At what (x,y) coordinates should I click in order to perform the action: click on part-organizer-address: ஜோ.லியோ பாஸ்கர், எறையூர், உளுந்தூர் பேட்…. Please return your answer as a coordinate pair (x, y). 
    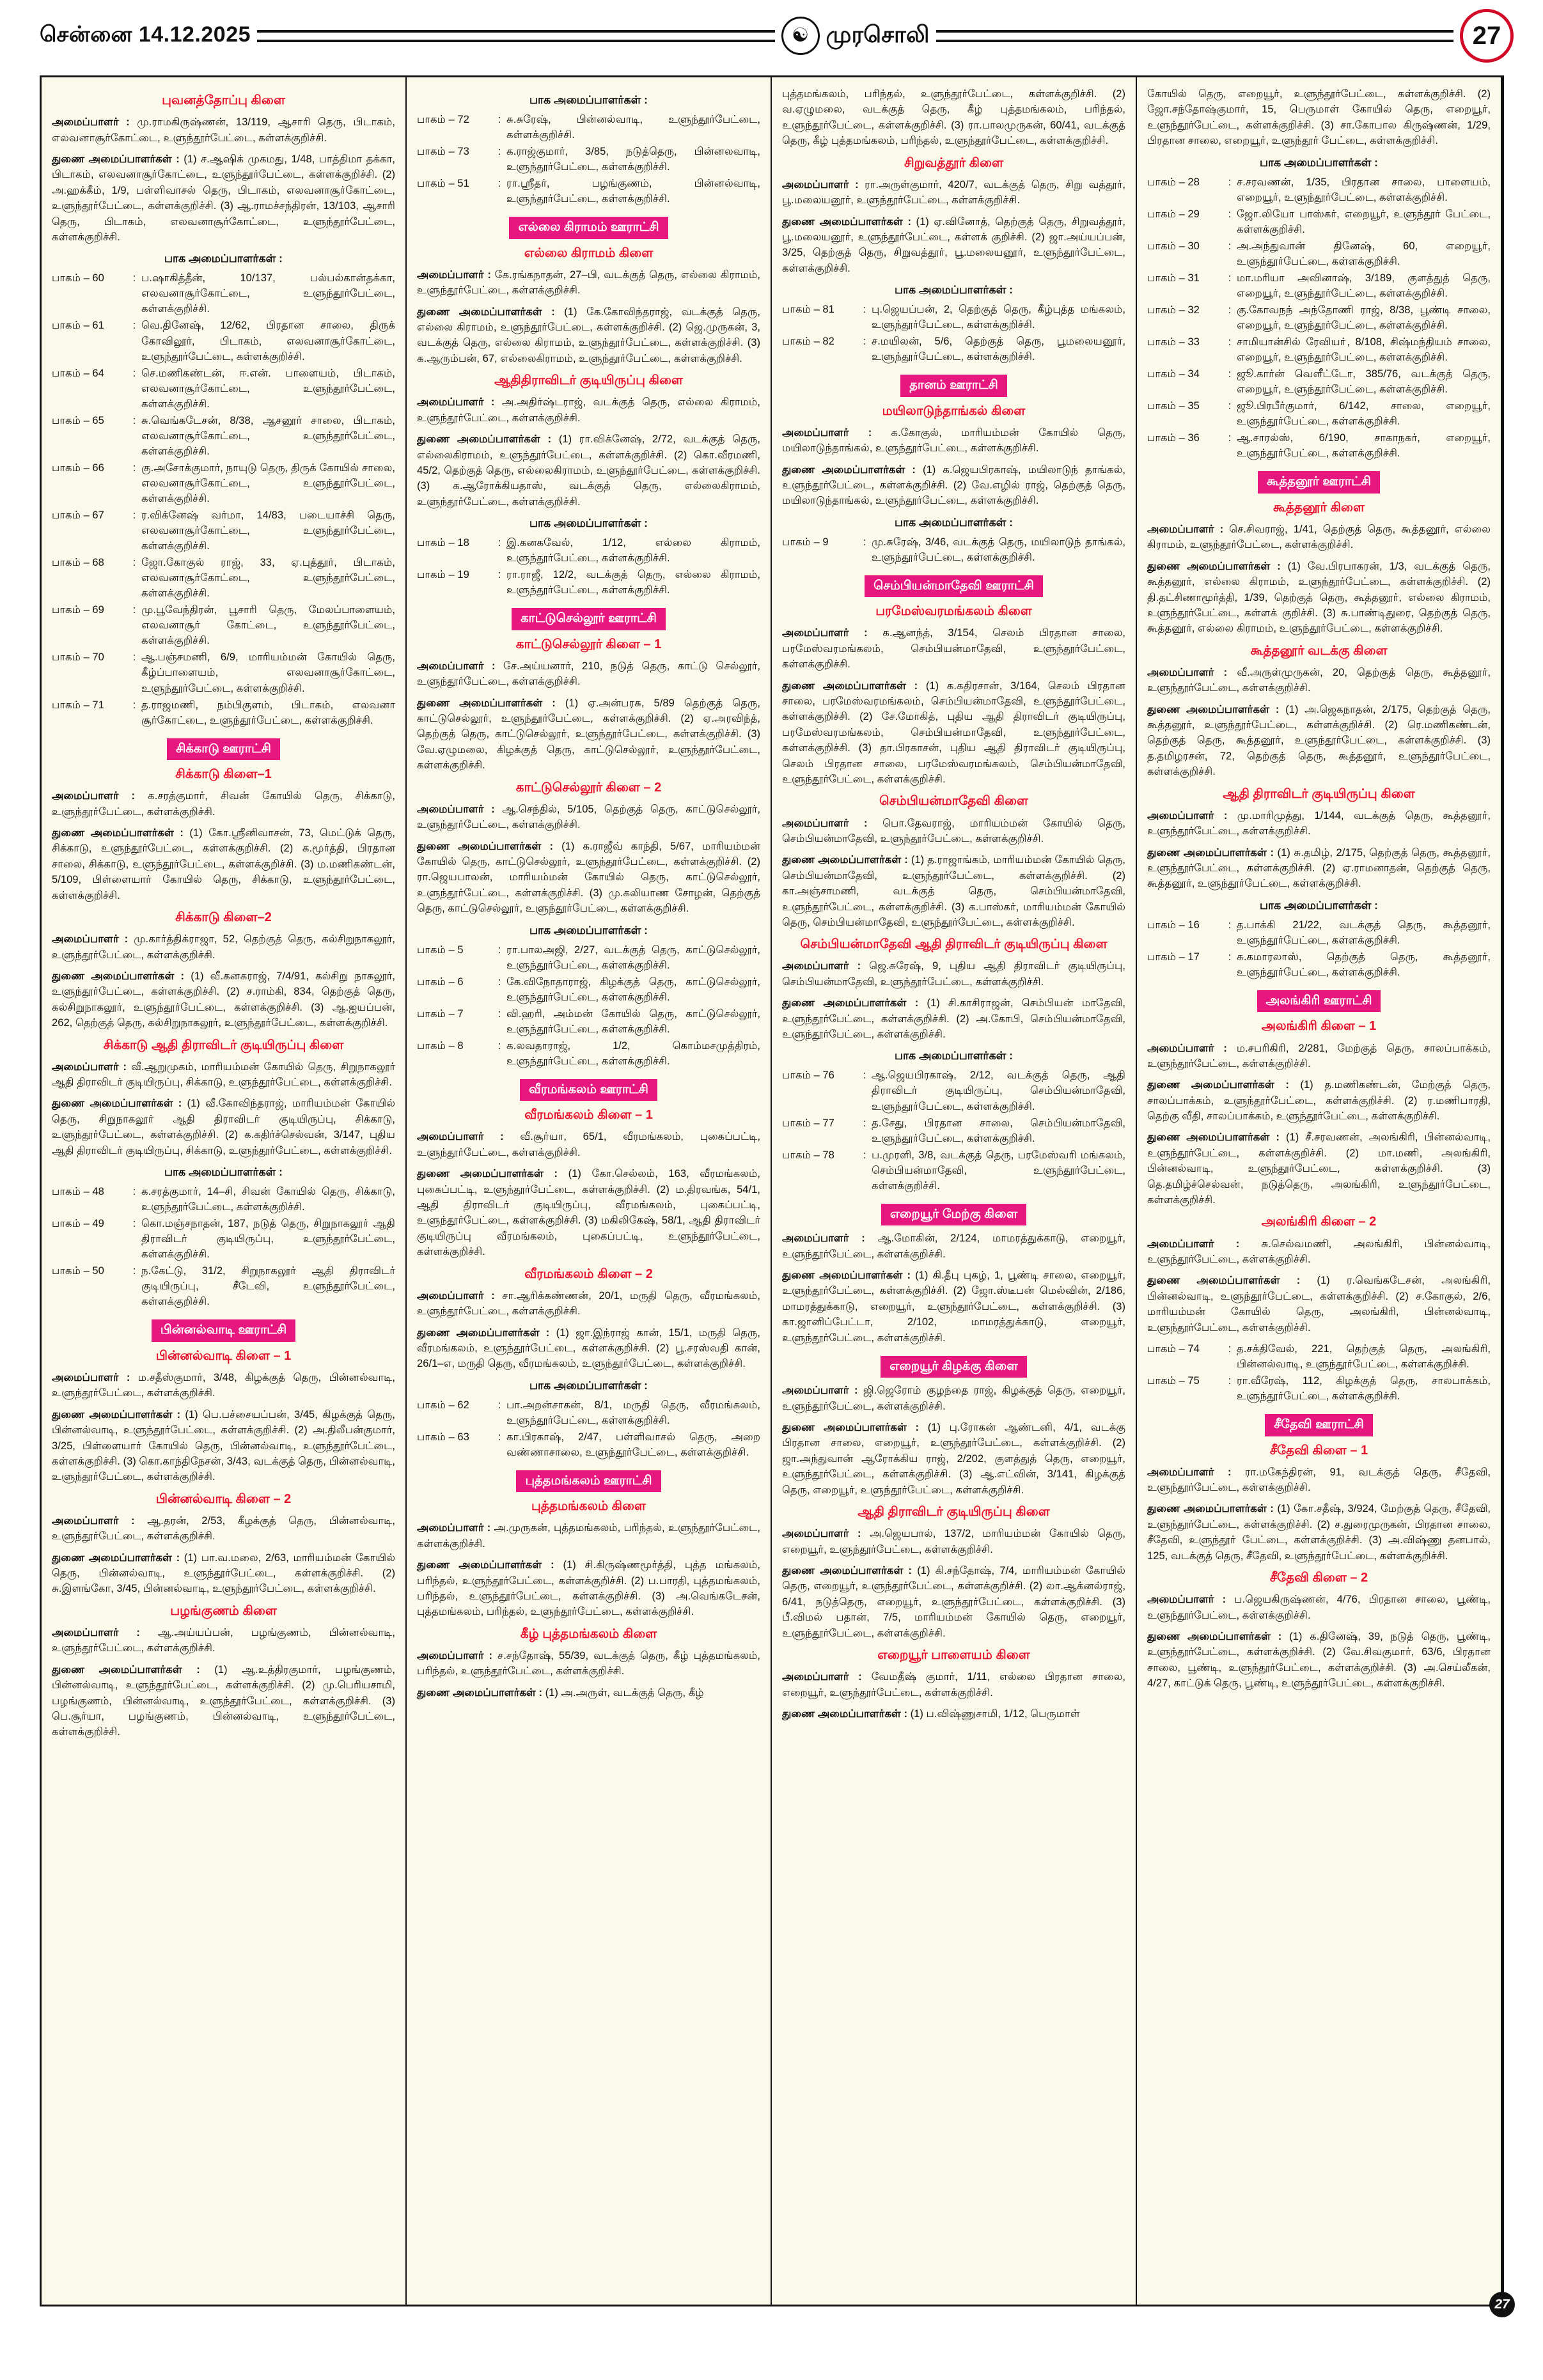
    Looking at the image, I should click on (1364, 221).